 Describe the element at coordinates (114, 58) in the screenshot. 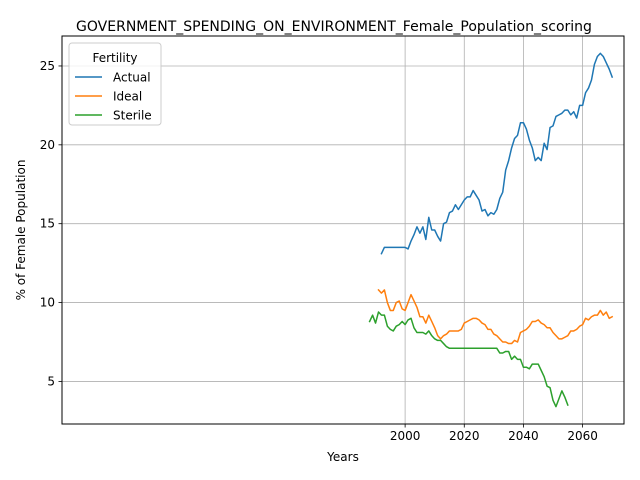

I see `legend-title: Fertility` at that location.